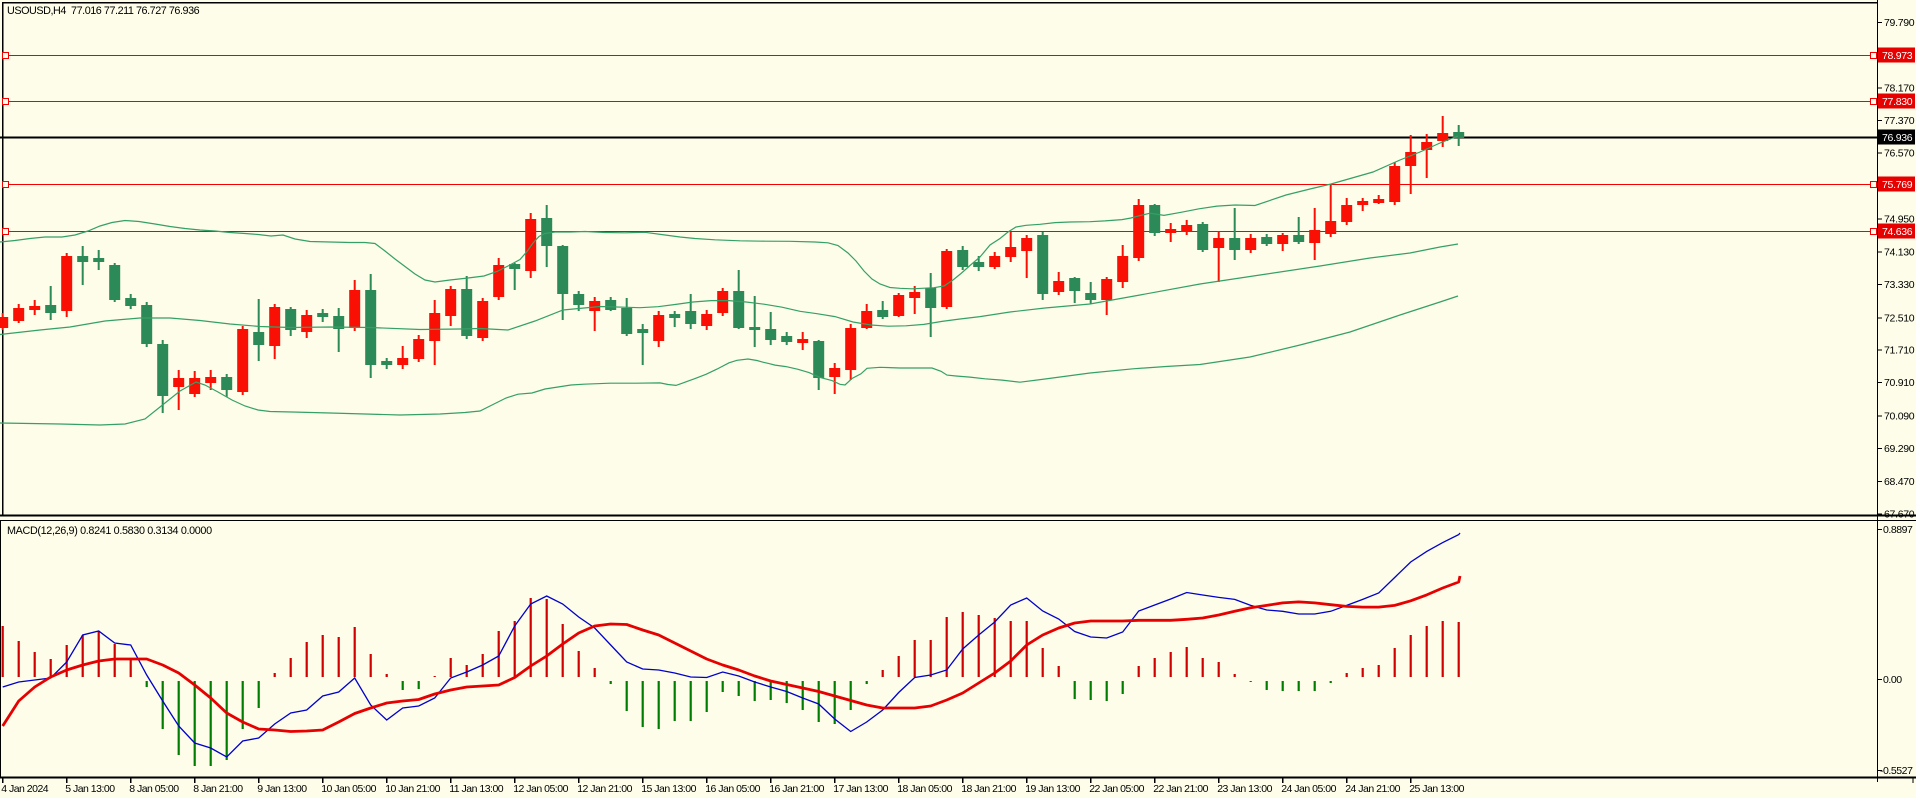 The height and width of the screenshot is (798, 1916). I want to click on svg-text: 74.636, so click(1897, 232).